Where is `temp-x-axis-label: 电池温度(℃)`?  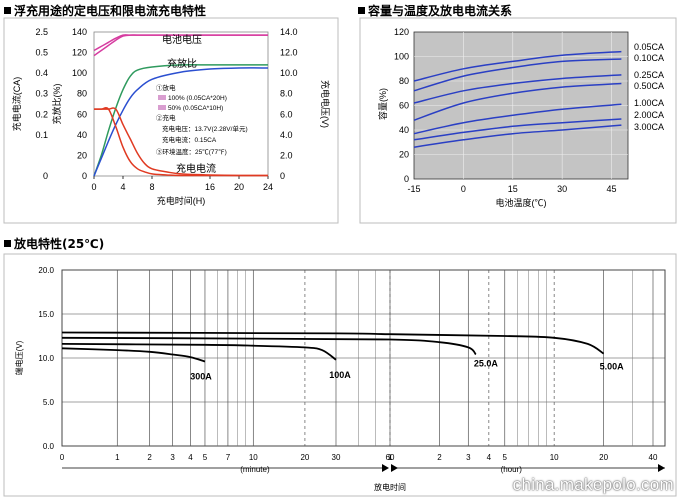
temp-x-axis-label: 电池温度(℃) is located at coordinates (521, 202).